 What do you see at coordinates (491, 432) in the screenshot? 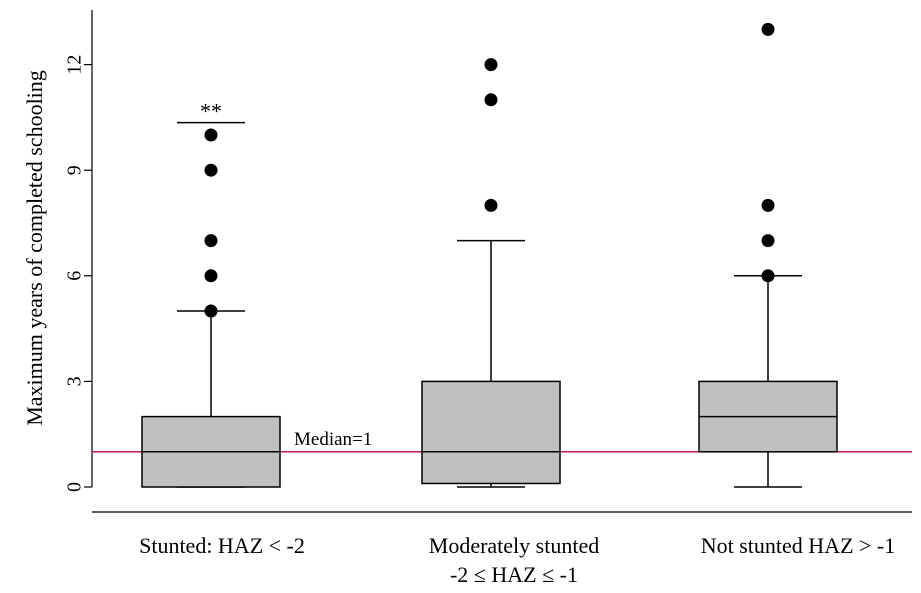
I see `iqr-box` at bounding box center [491, 432].